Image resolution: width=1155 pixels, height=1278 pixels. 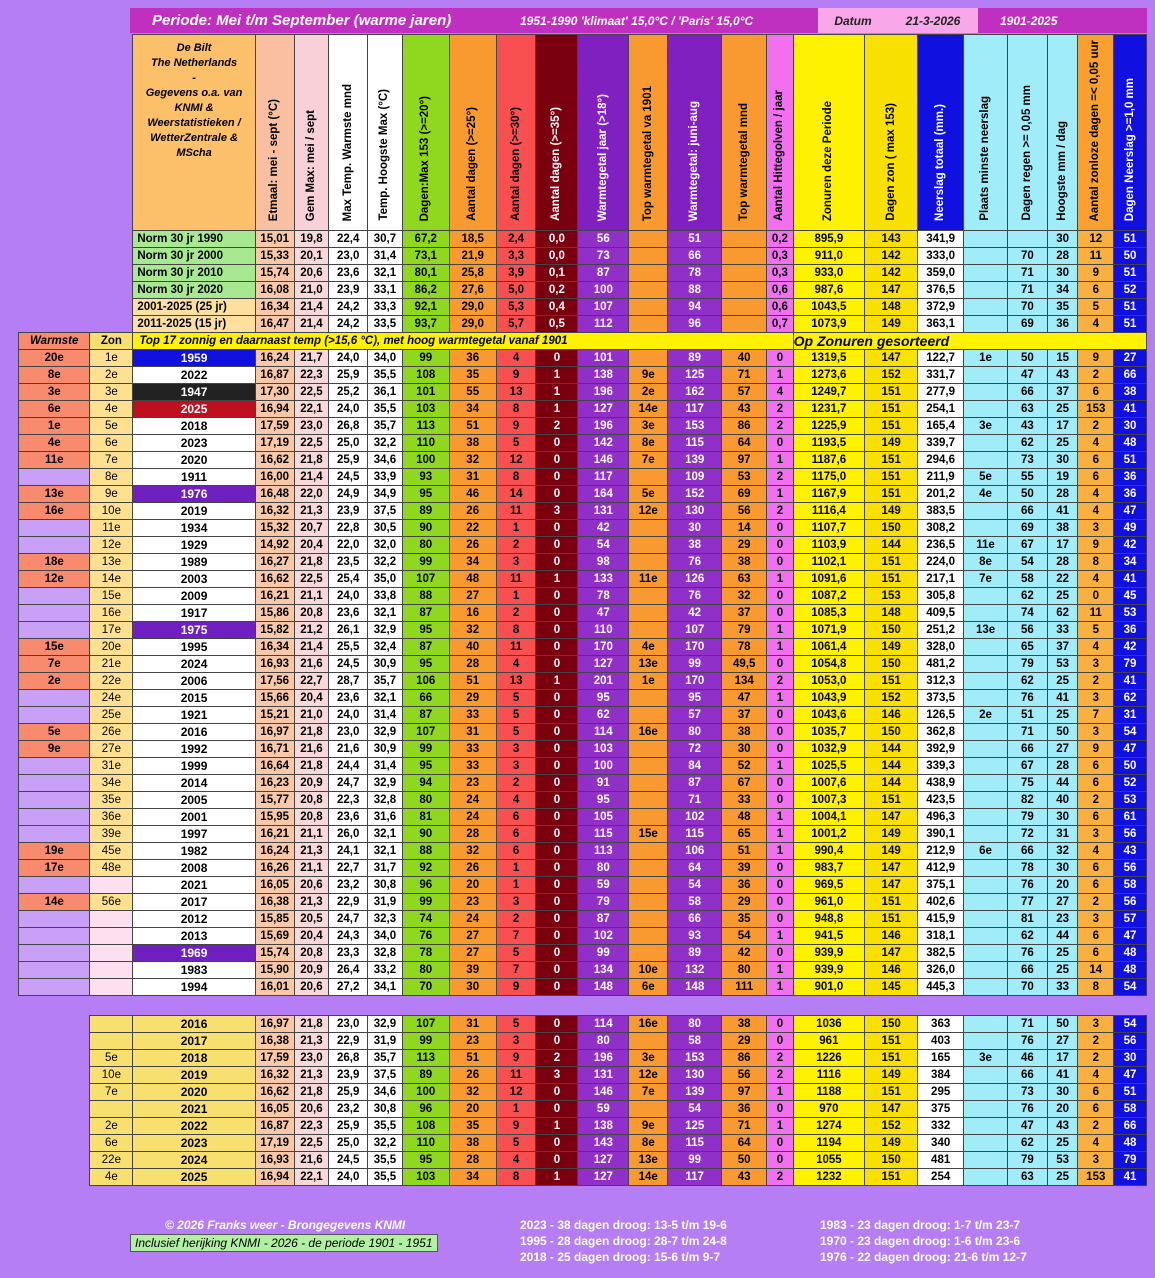 I want to click on data-cell: 390,1, so click(x=941, y=834).